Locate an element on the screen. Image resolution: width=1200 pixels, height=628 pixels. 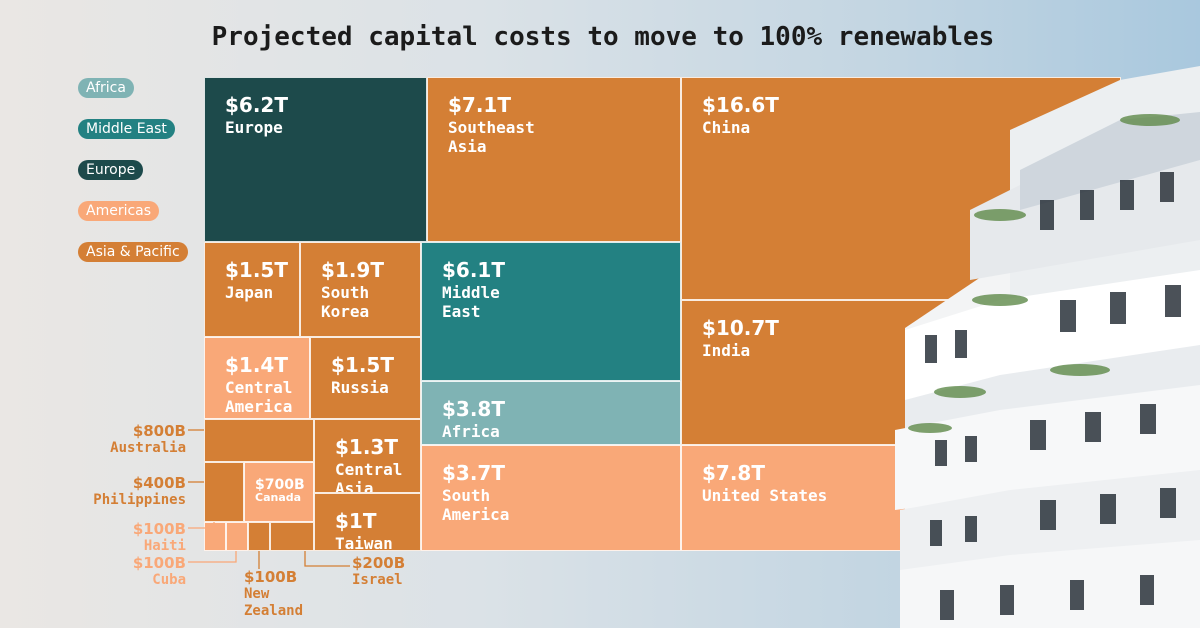
cell-russia: $1.5T Russia is located at coordinates (365, 378).